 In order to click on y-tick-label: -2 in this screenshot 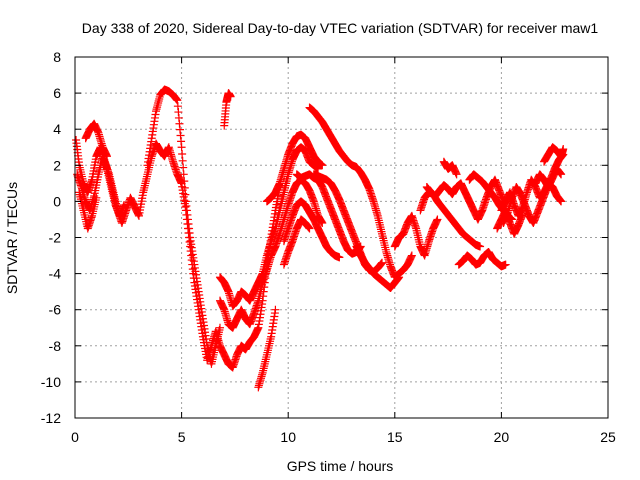, I will do `click(55, 238)`.